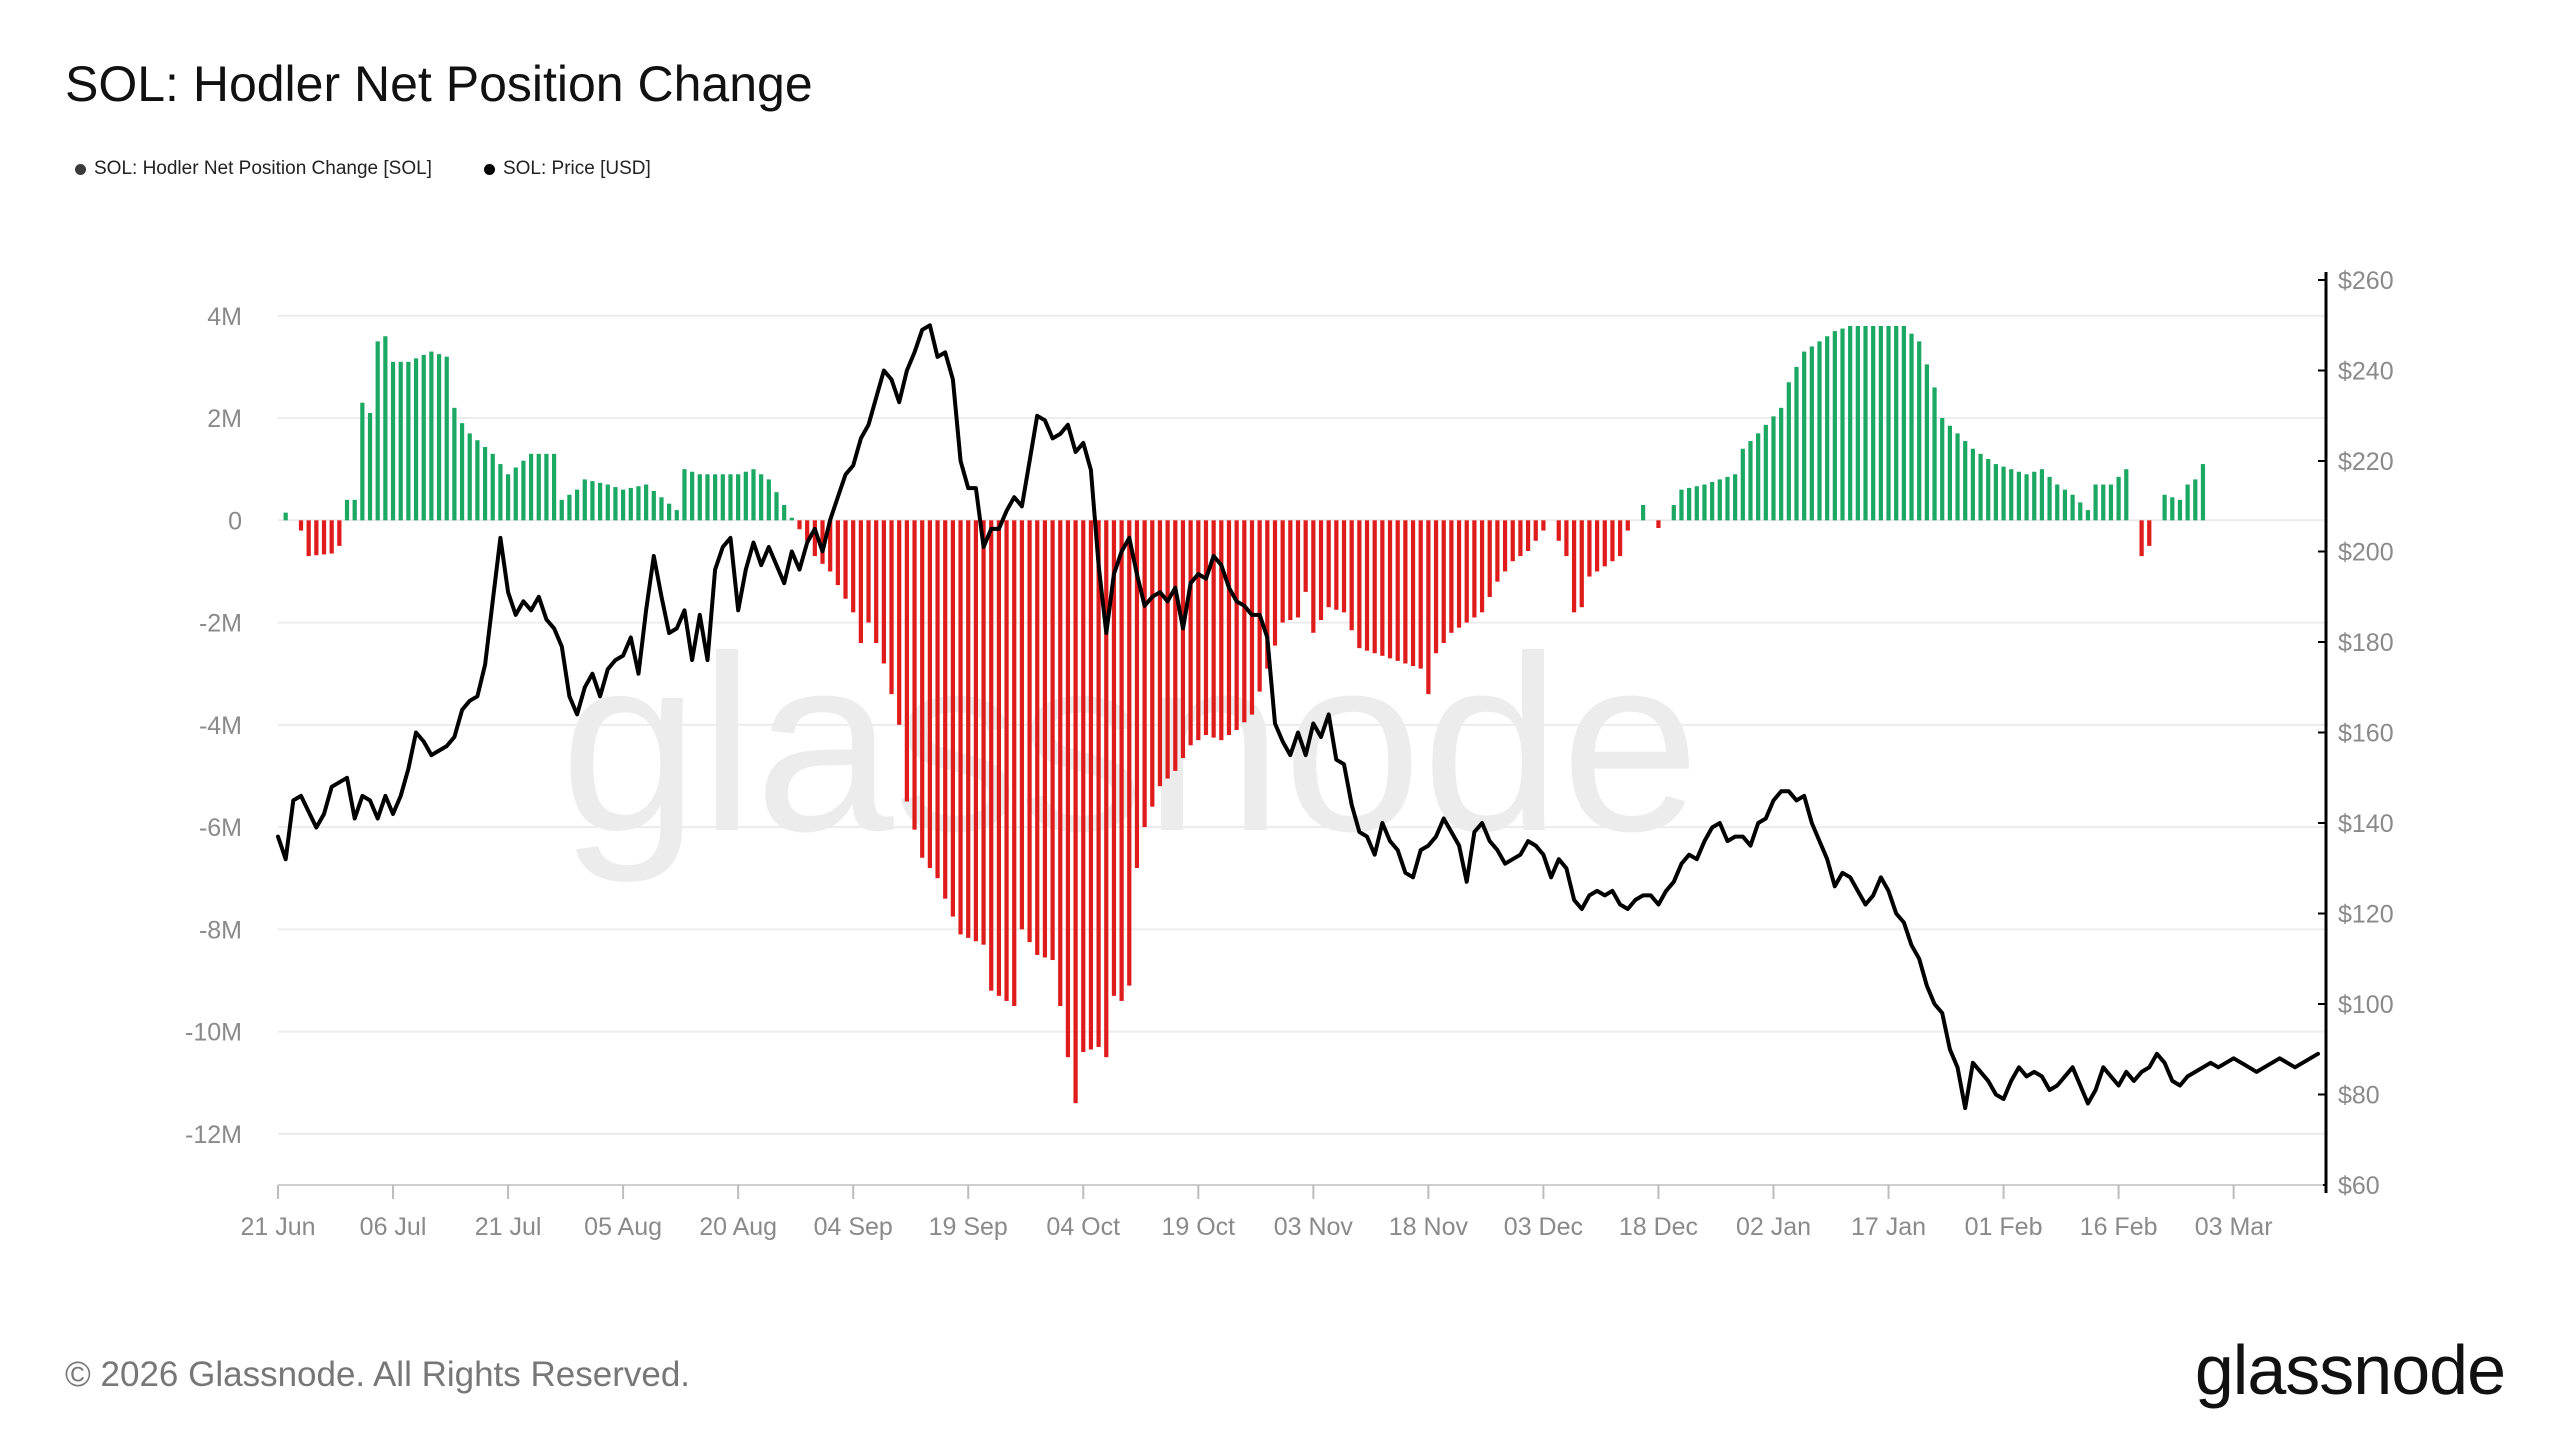 The width and height of the screenshot is (2560, 1440). Describe the element at coordinates (567, 169) in the screenshot. I see `legend-item-price: SOL: Price [USD]` at that location.